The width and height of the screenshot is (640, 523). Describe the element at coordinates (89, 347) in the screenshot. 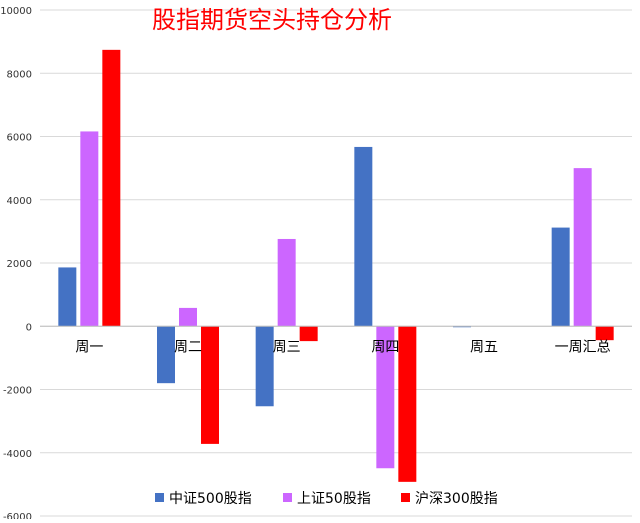

I see `x-tick-label: 周一` at that location.